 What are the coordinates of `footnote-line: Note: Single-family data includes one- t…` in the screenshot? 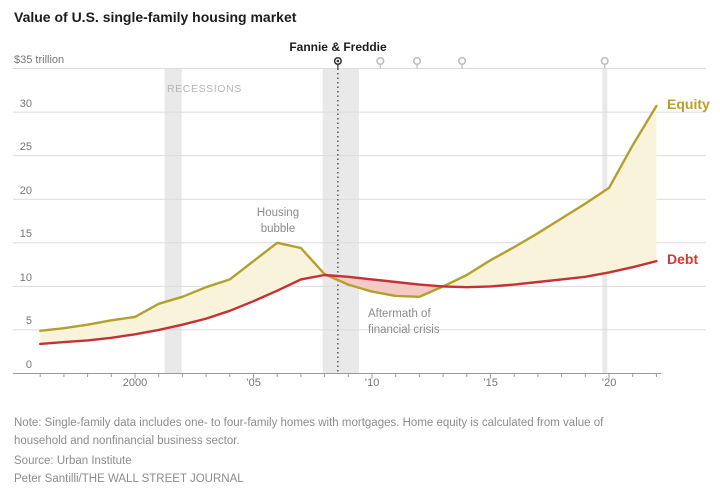 It's located at (309, 423).